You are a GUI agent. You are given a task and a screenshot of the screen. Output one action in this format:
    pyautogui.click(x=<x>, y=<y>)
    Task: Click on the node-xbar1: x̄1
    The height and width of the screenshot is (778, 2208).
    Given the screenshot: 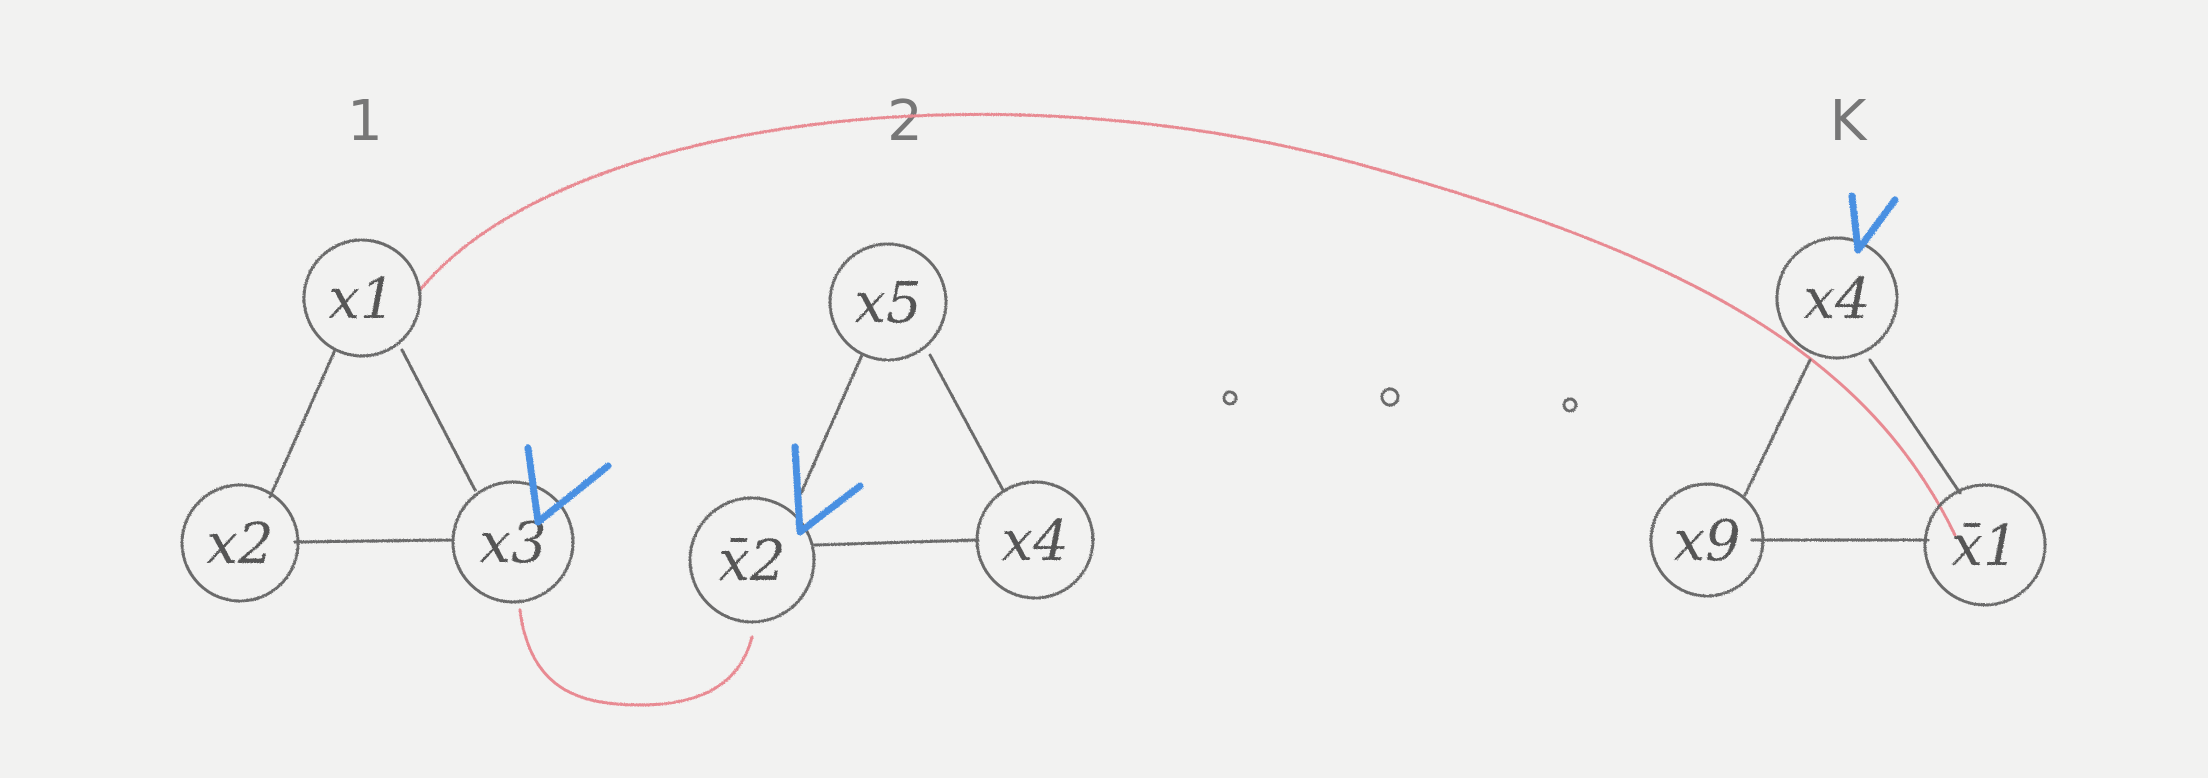 What is the action you would take?
    pyautogui.click(x=1985, y=545)
    